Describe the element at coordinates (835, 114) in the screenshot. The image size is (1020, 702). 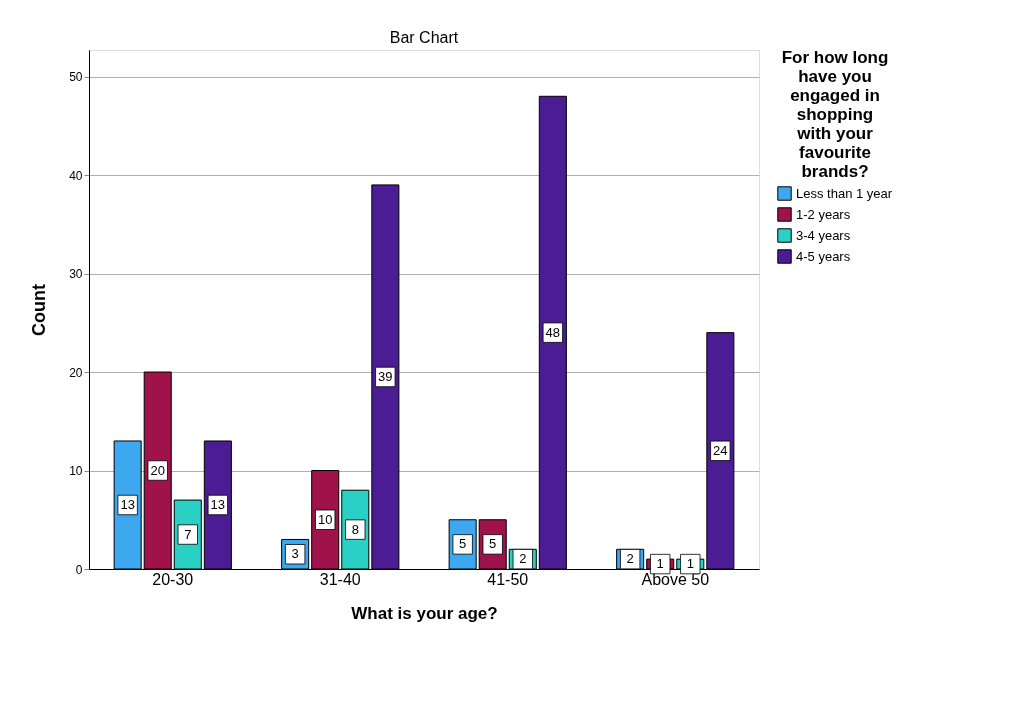
I see `legend-title: For how long have you engaged in shopping with your favourite brands?` at that location.